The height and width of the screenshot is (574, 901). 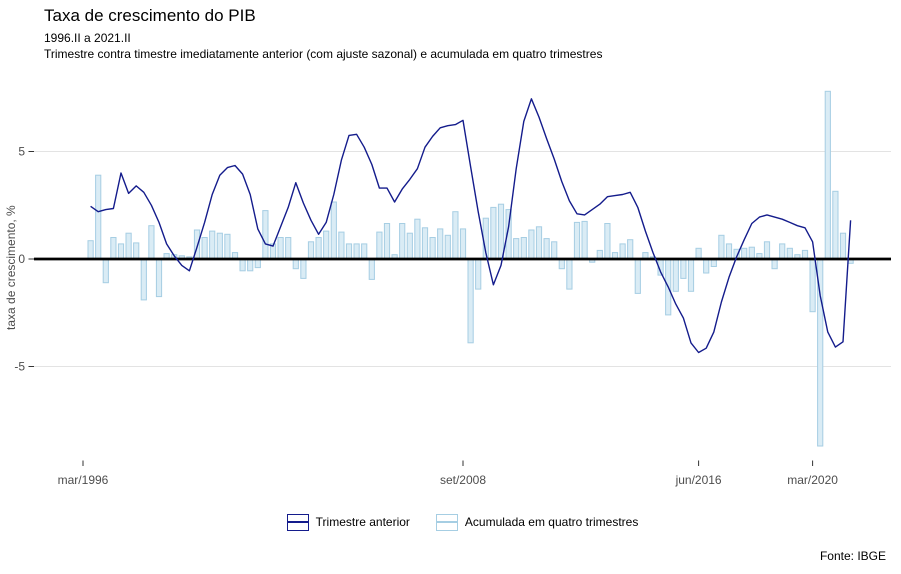 What do you see at coordinates (812, 480) in the screenshot?
I see `x-tick-label: mar/2020` at bounding box center [812, 480].